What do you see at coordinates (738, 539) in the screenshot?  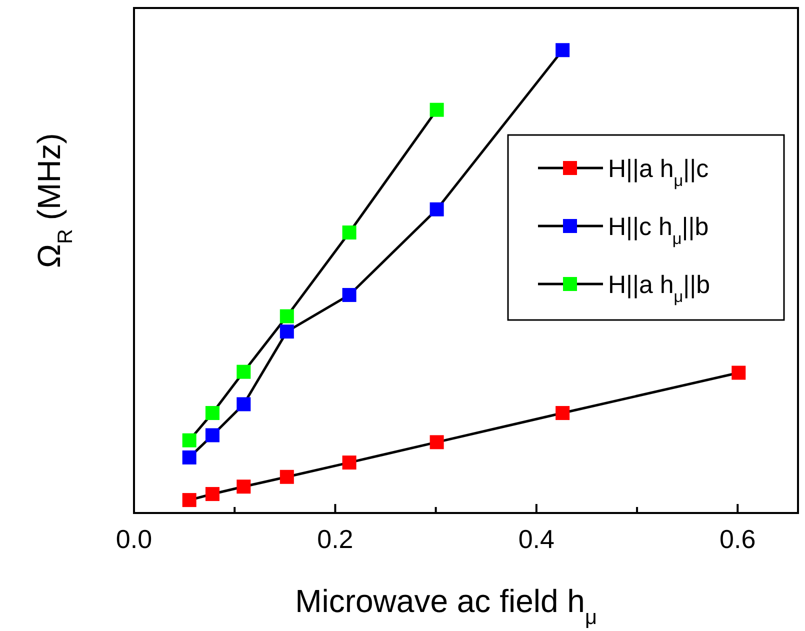 I see `x-tick-label: 0.6` at bounding box center [738, 539].